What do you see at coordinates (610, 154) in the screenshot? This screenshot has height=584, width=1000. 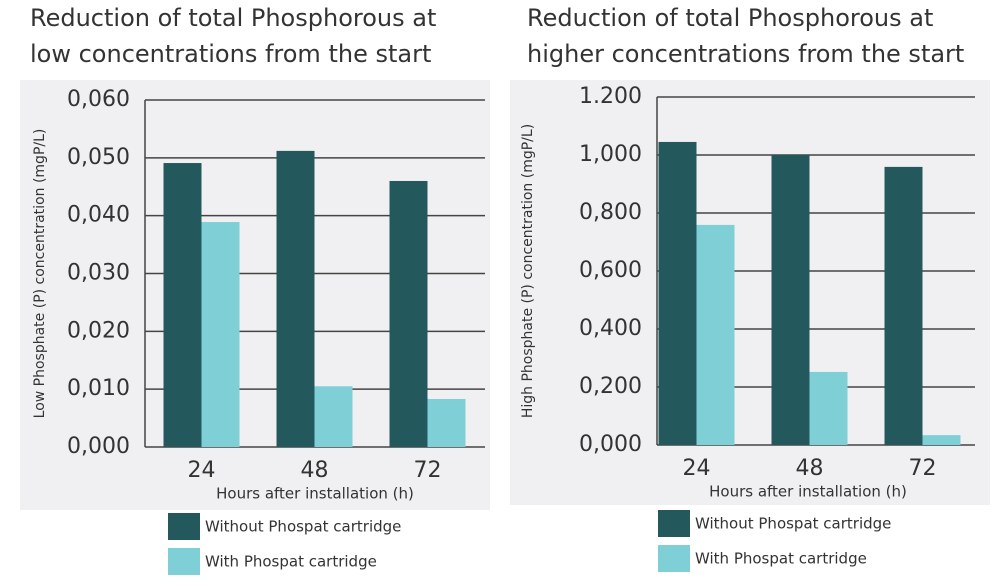 I see `y-tick-label: 1,000` at bounding box center [610, 154].